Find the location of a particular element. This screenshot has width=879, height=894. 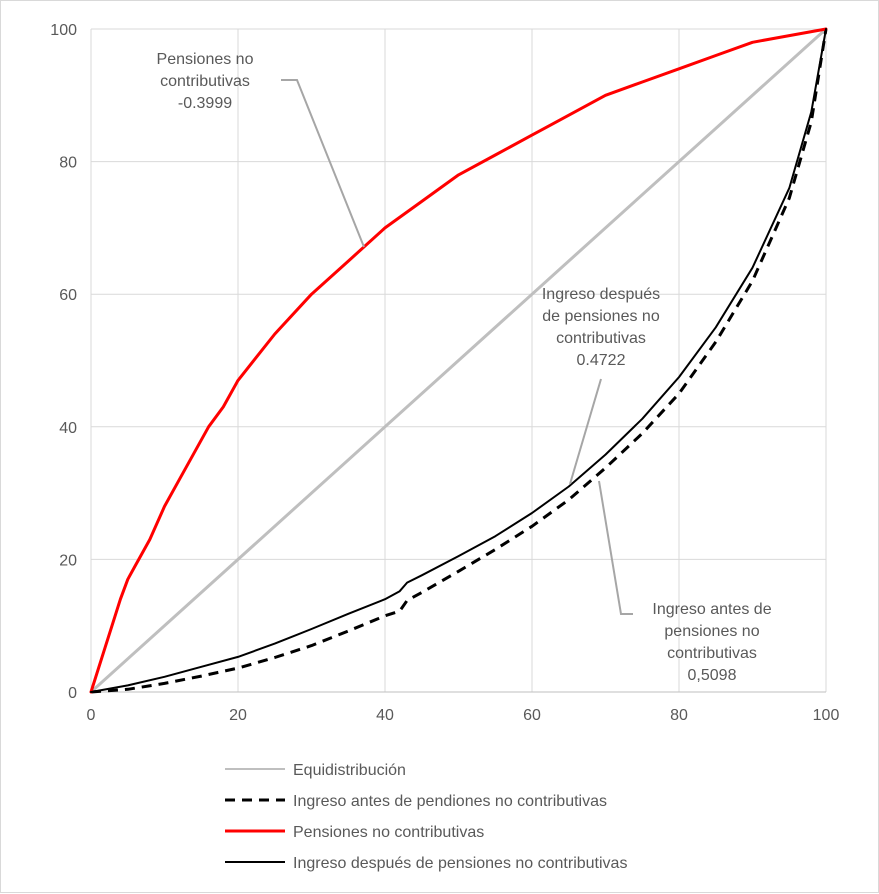

annotation-text: 0.4722 is located at coordinates (601, 360).